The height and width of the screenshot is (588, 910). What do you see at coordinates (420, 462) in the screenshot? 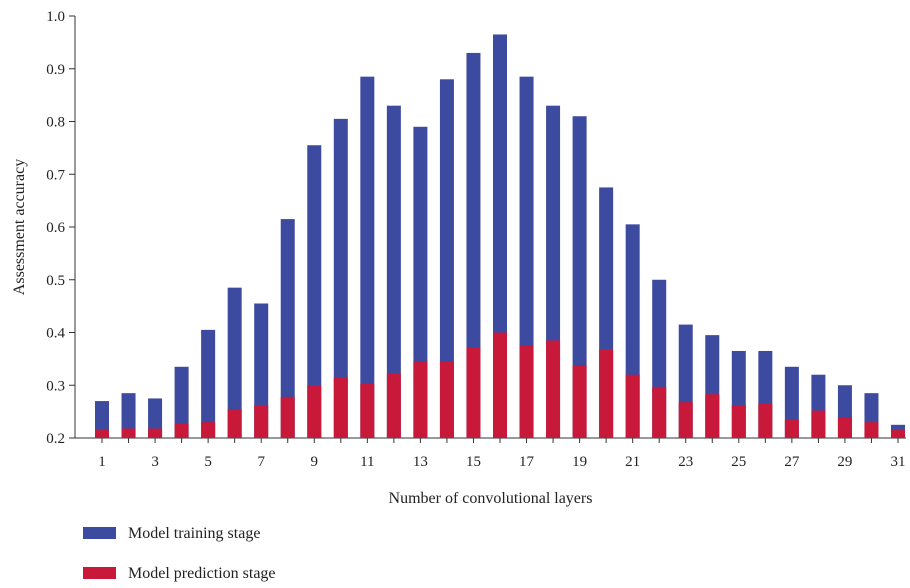
I see `x-tick-label: 13` at bounding box center [420, 462].